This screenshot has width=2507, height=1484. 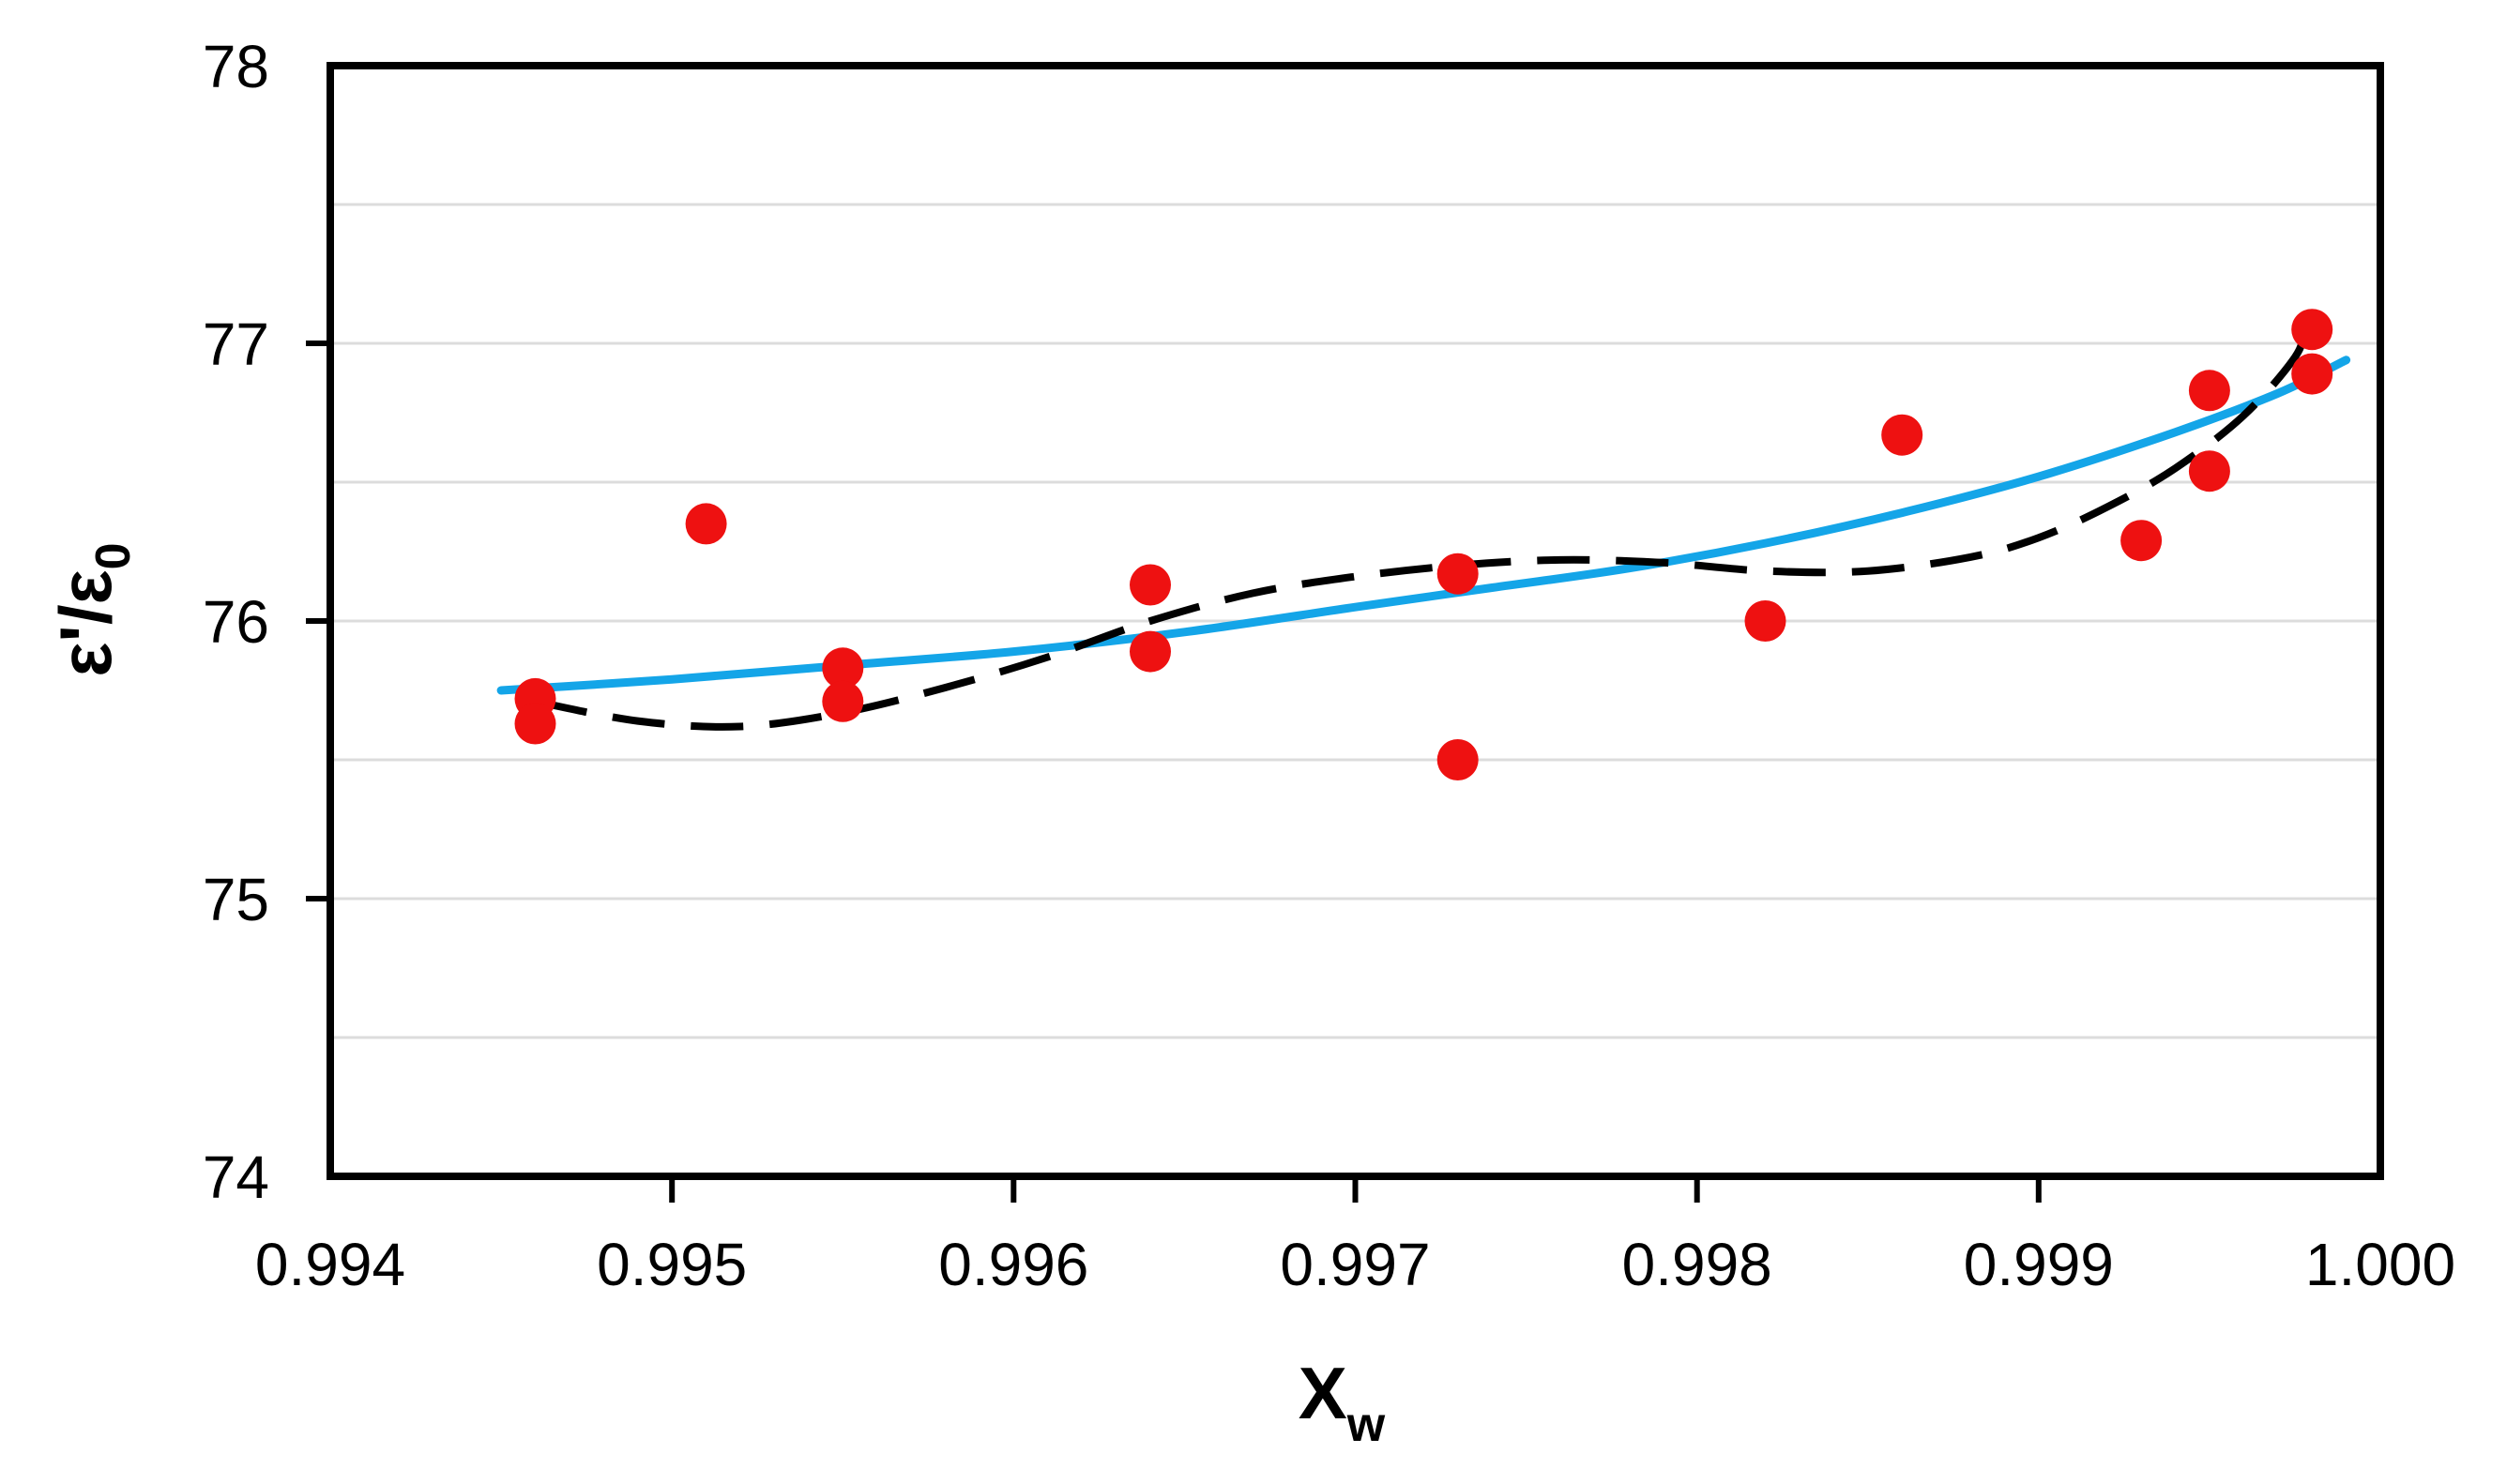 I want to click on x-tick-label-0.997: 0.997, so click(x=1355, y=1264).